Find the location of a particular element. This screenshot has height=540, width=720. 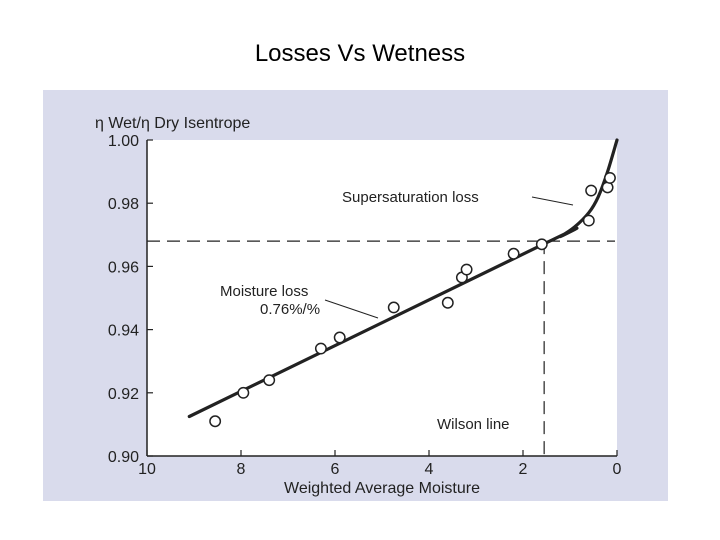

y-tick-label: 1.00 is located at coordinates (123, 141).